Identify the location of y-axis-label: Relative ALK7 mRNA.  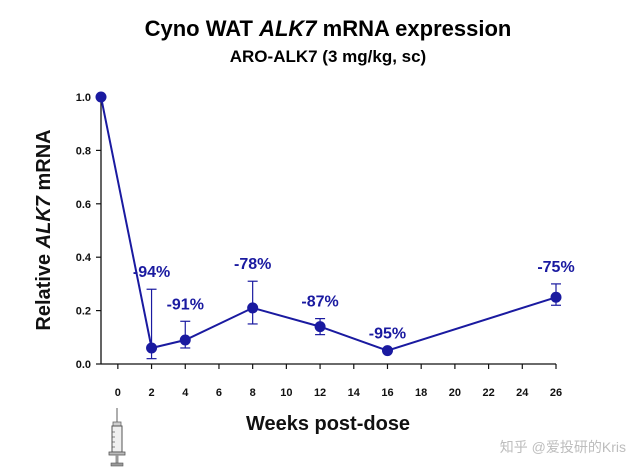
(44, 229).